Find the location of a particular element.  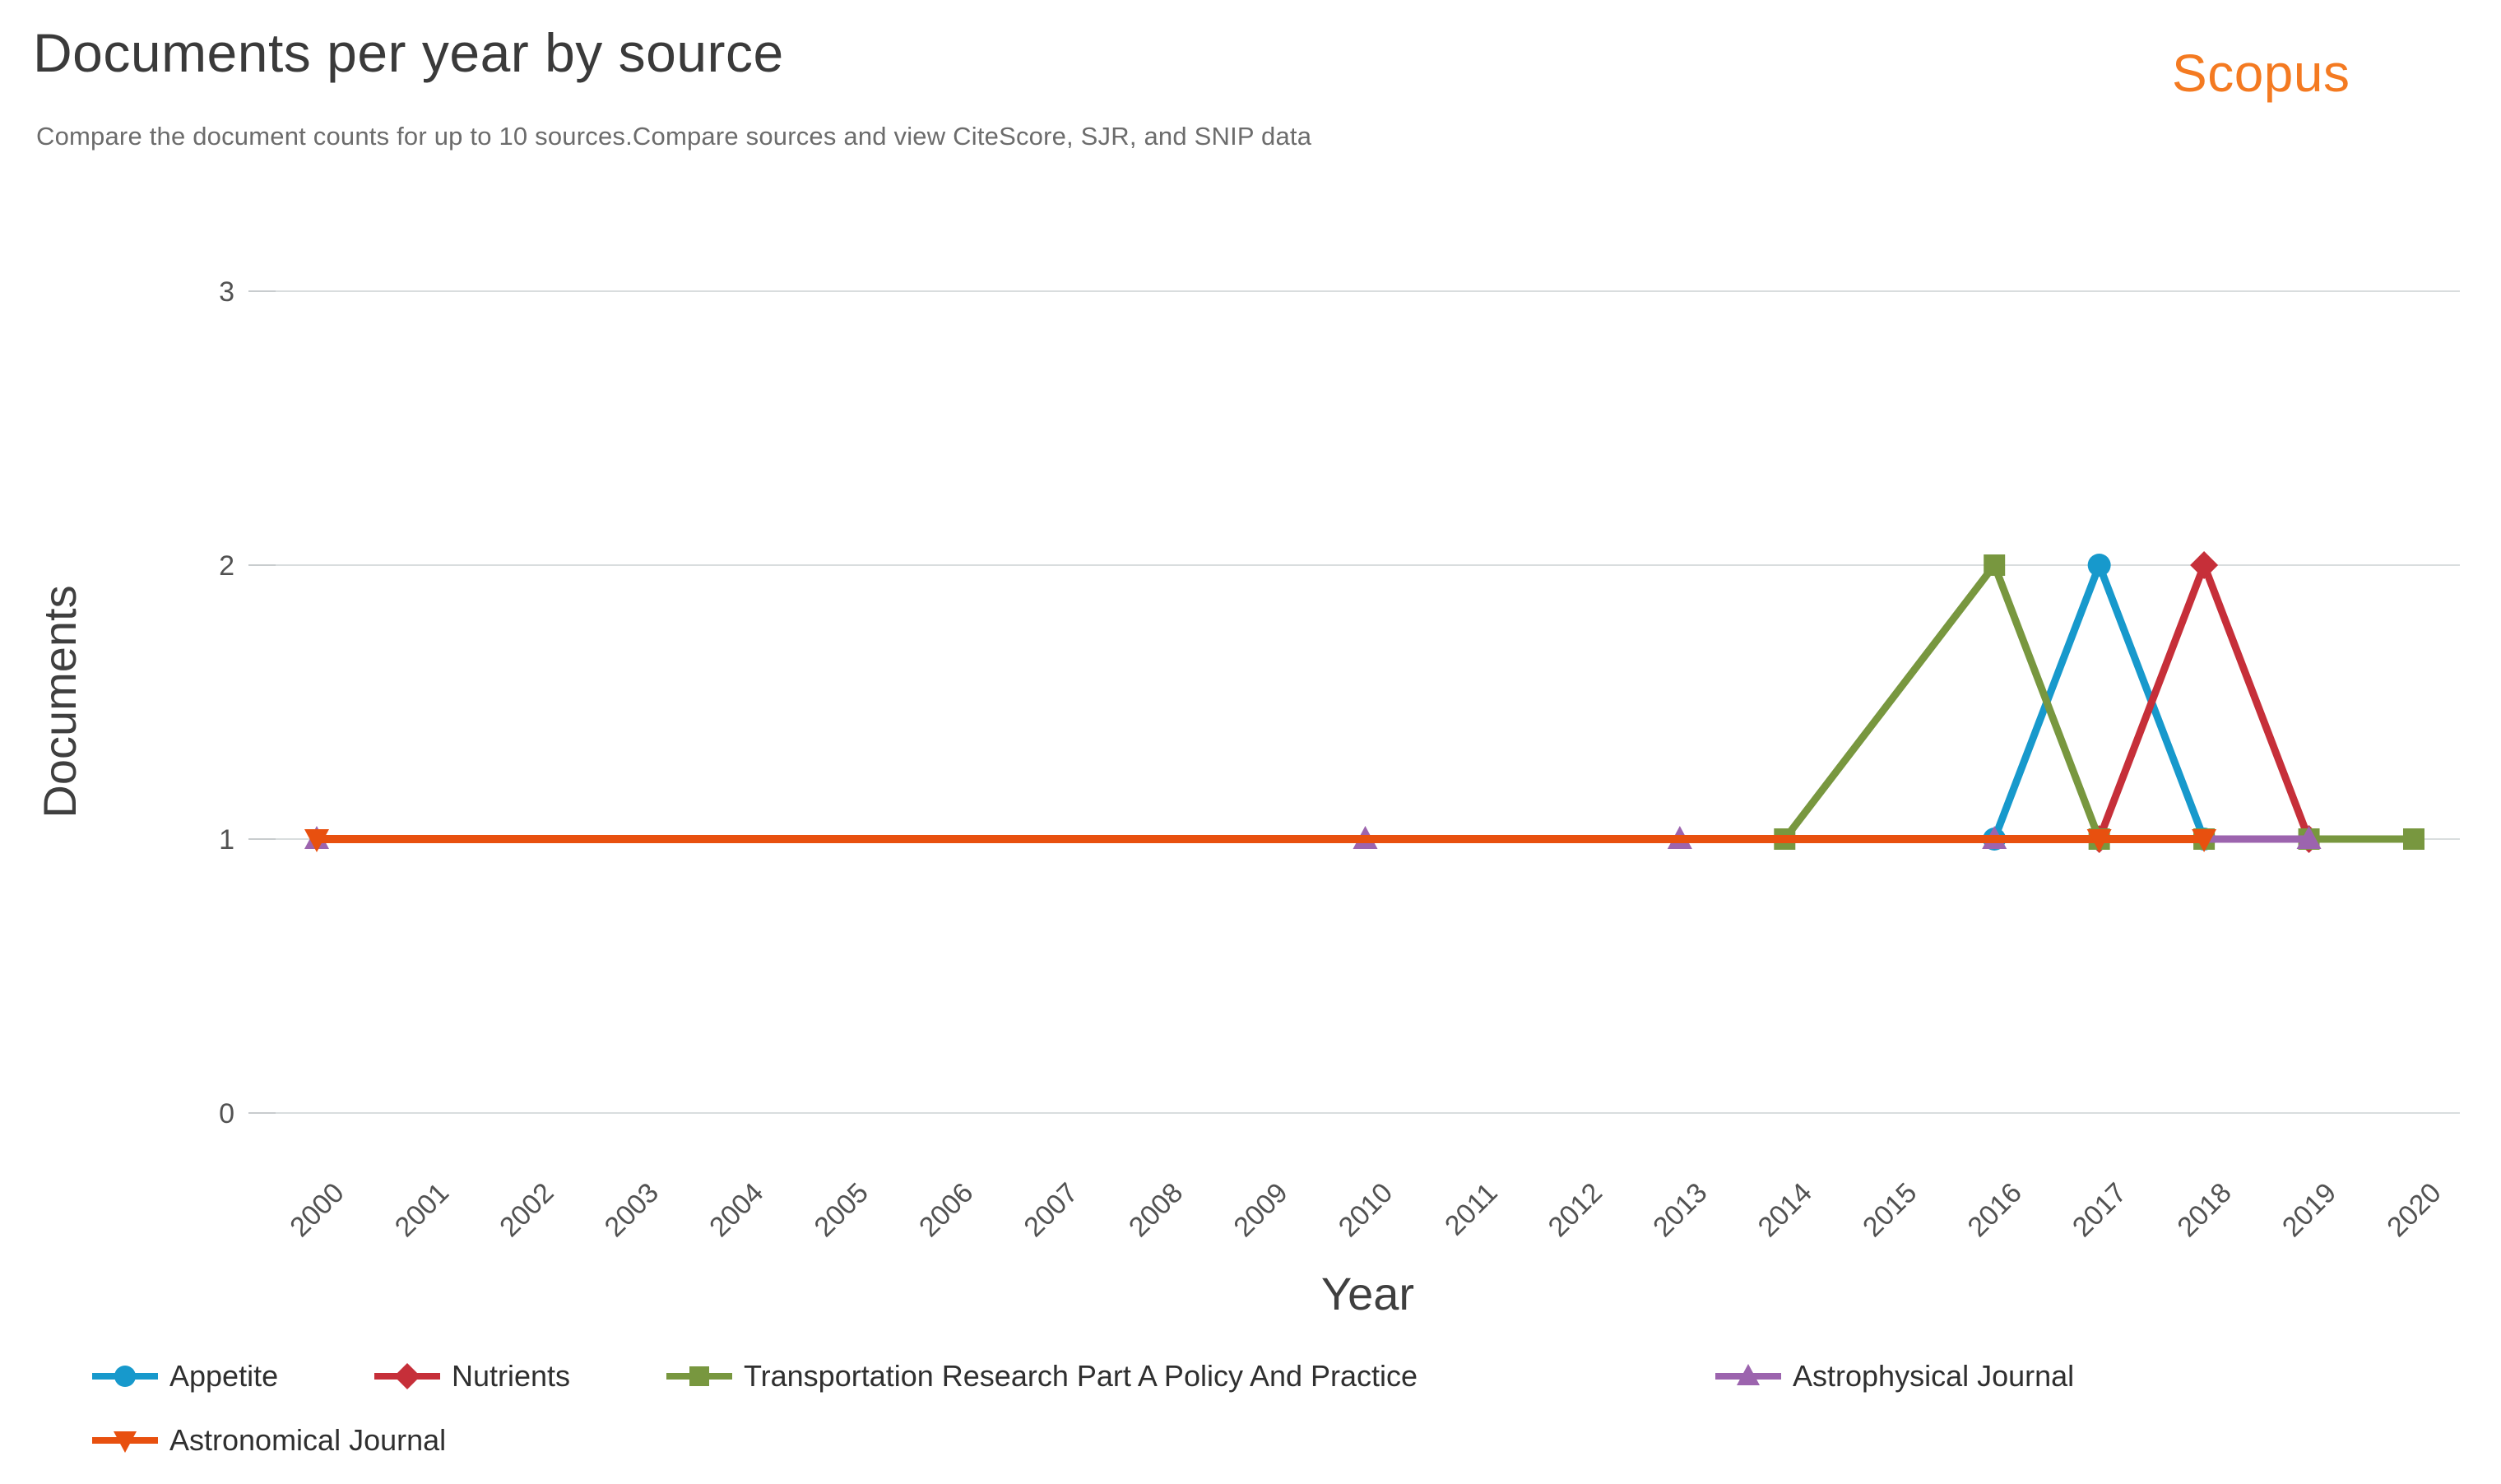

triangle-up-icon is located at coordinates (1749, 1374).